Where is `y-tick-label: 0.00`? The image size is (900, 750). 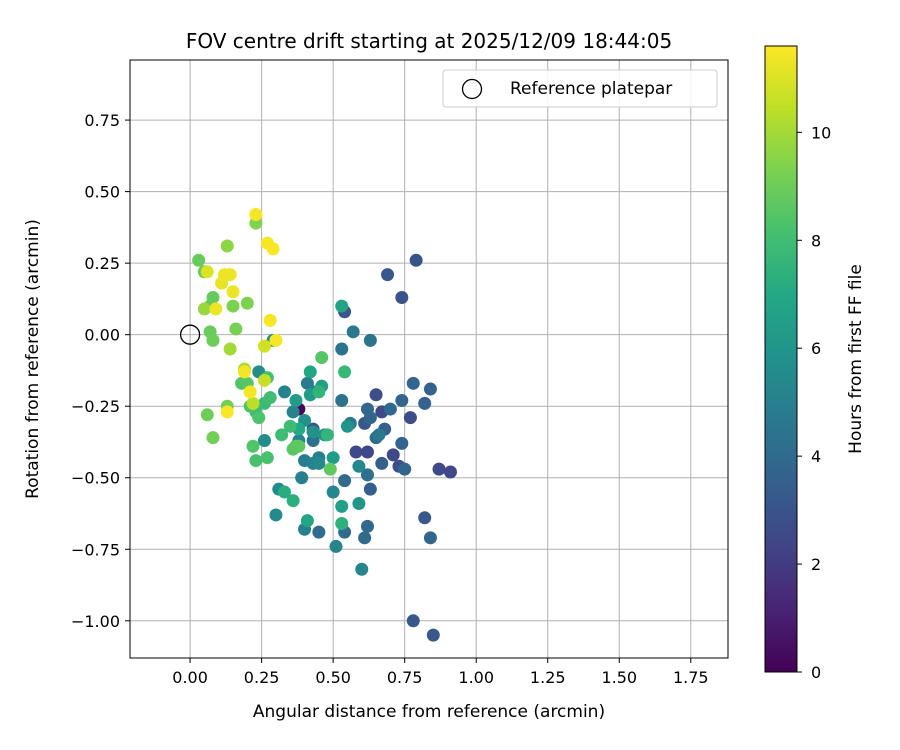 y-tick-label: 0.00 is located at coordinates (102, 335).